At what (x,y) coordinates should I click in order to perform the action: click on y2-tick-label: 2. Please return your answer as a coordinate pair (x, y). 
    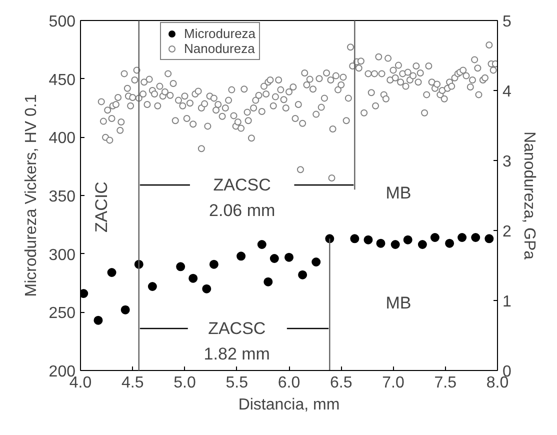
    Looking at the image, I should click on (507, 232).